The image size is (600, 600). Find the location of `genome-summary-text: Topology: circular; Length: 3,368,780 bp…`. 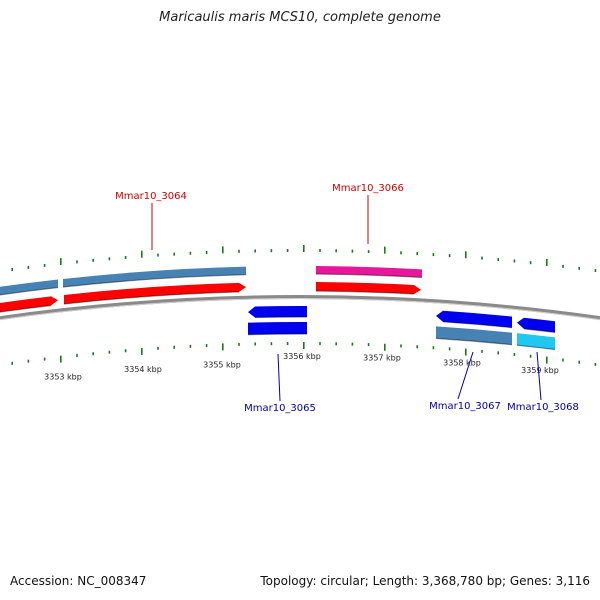

genome-summary-text: Topology: circular; Length: 3,368,780 bp… is located at coordinates (425, 581).